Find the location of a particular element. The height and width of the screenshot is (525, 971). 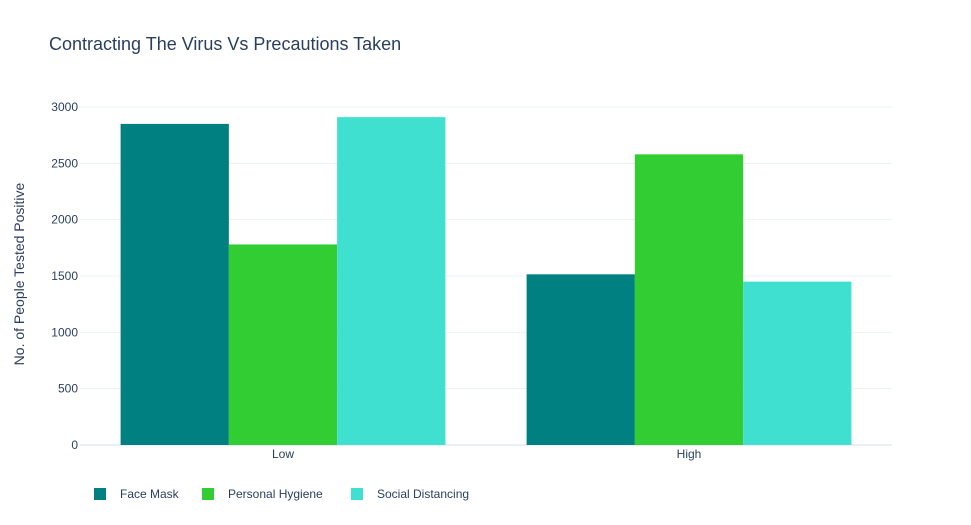

y-axis-ticks: 0 500 1000 1500 2000 2500 3000 is located at coordinates (64, 276).